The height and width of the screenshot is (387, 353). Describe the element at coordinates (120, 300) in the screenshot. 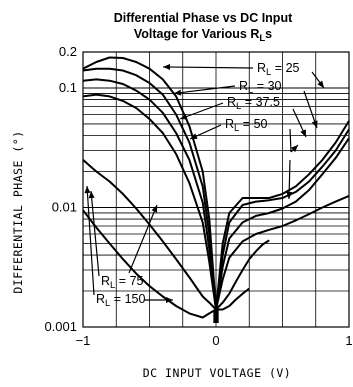

I see `annotation-label-rl-150: RL = 150` at that location.